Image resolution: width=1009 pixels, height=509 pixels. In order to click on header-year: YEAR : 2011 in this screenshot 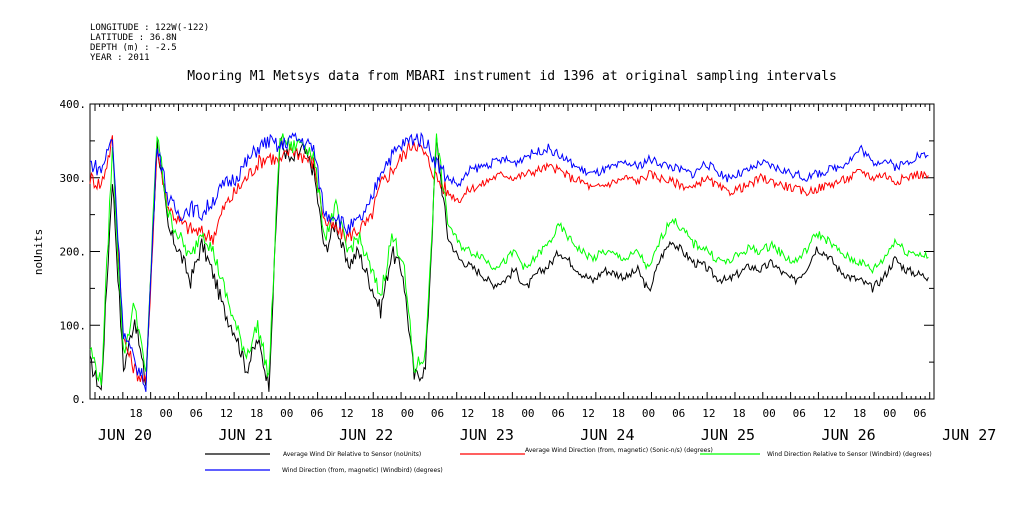, I will do `click(120, 58)`.